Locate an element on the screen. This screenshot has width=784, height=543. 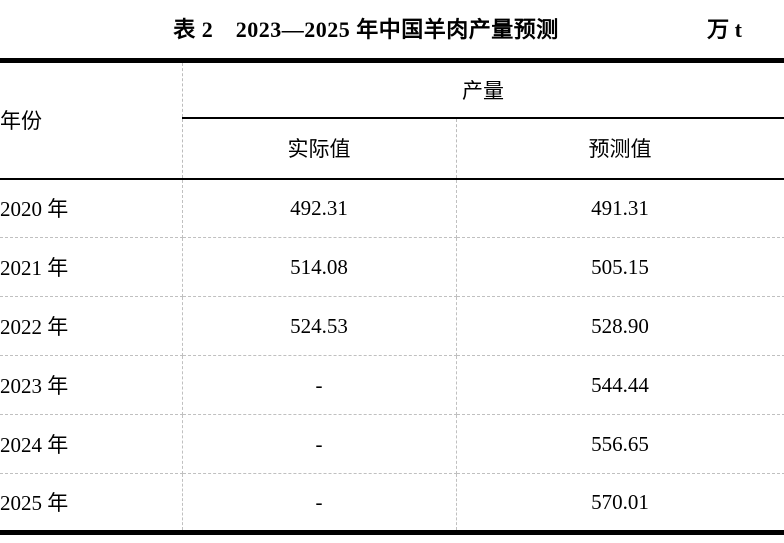
year-cell: 2020 年 is located at coordinates (91, 208).